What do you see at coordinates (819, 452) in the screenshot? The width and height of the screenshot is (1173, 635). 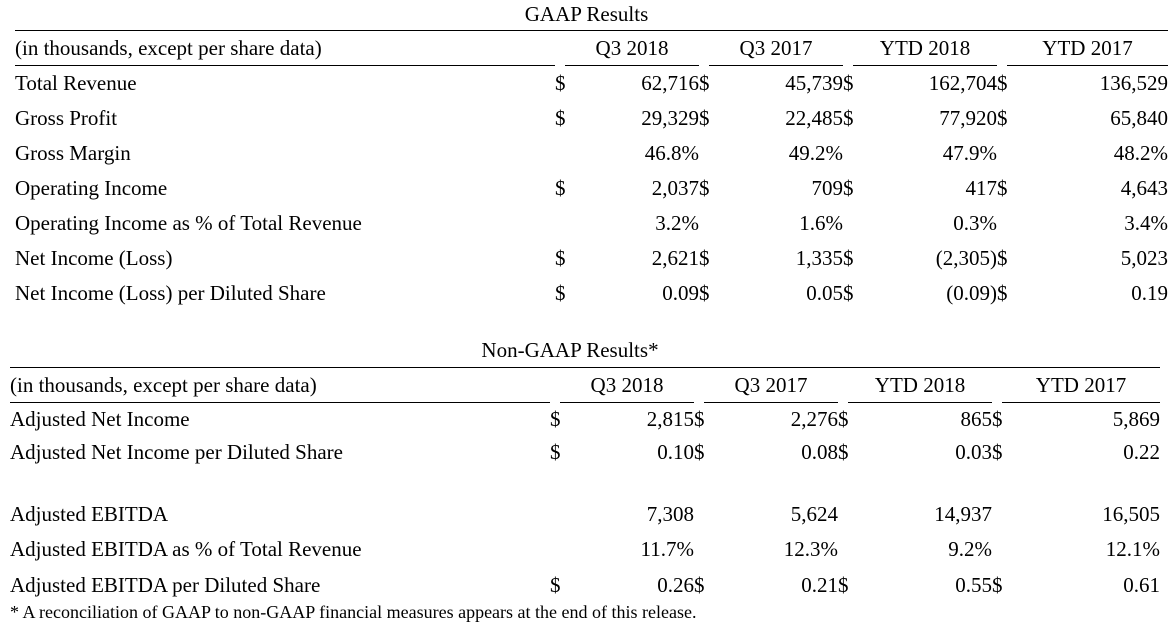 I see `non-gaap-value-cell: 0.08` at bounding box center [819, 452].